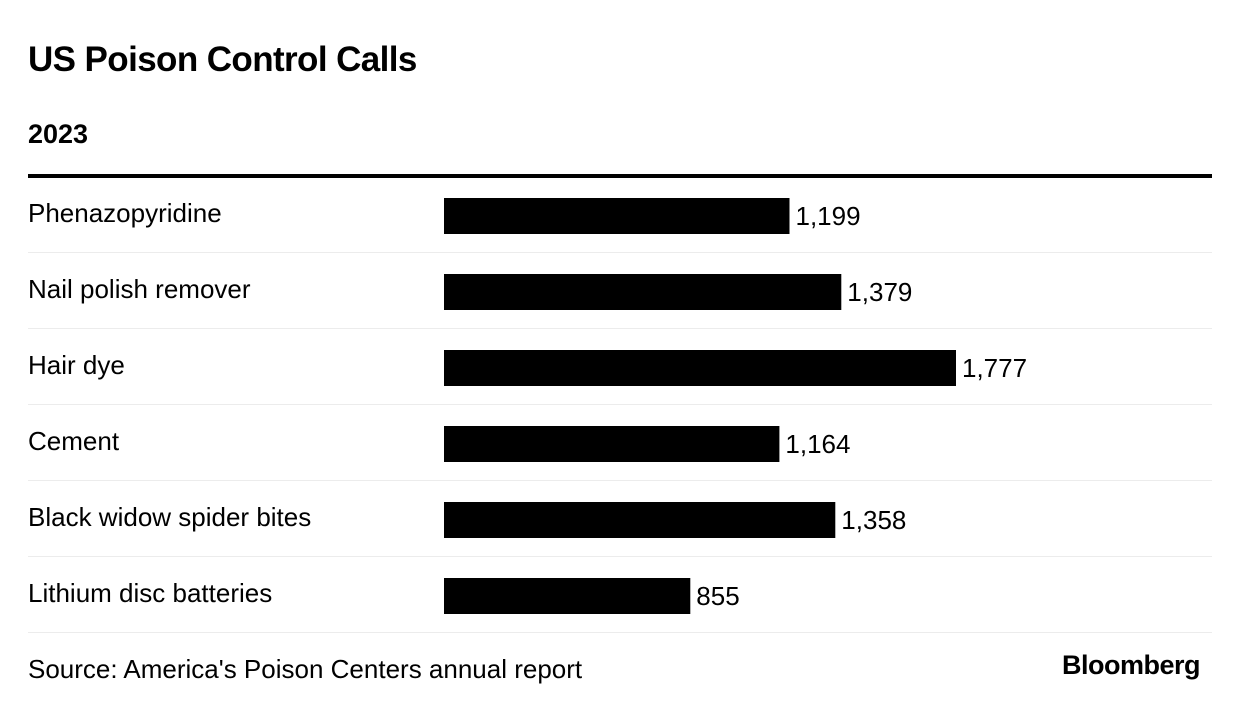 This screenshot has width=1240, height=712. What do you see at coordinates (873, 520) in the screenshot?
I see `value-label: 1,358` at bounding box center [873, 520].